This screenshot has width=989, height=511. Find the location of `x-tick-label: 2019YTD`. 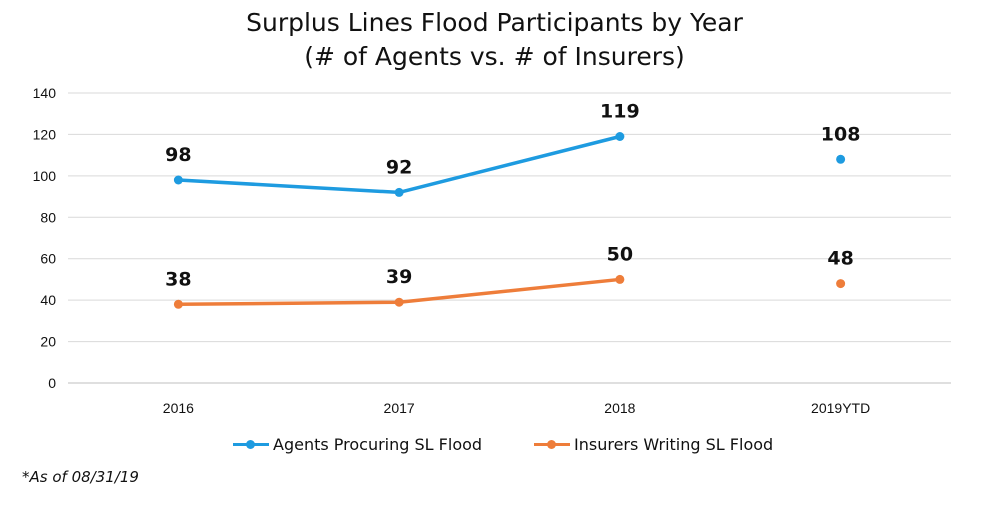

x-tick-label: 2019YTD is located at coordinates (840, 408).